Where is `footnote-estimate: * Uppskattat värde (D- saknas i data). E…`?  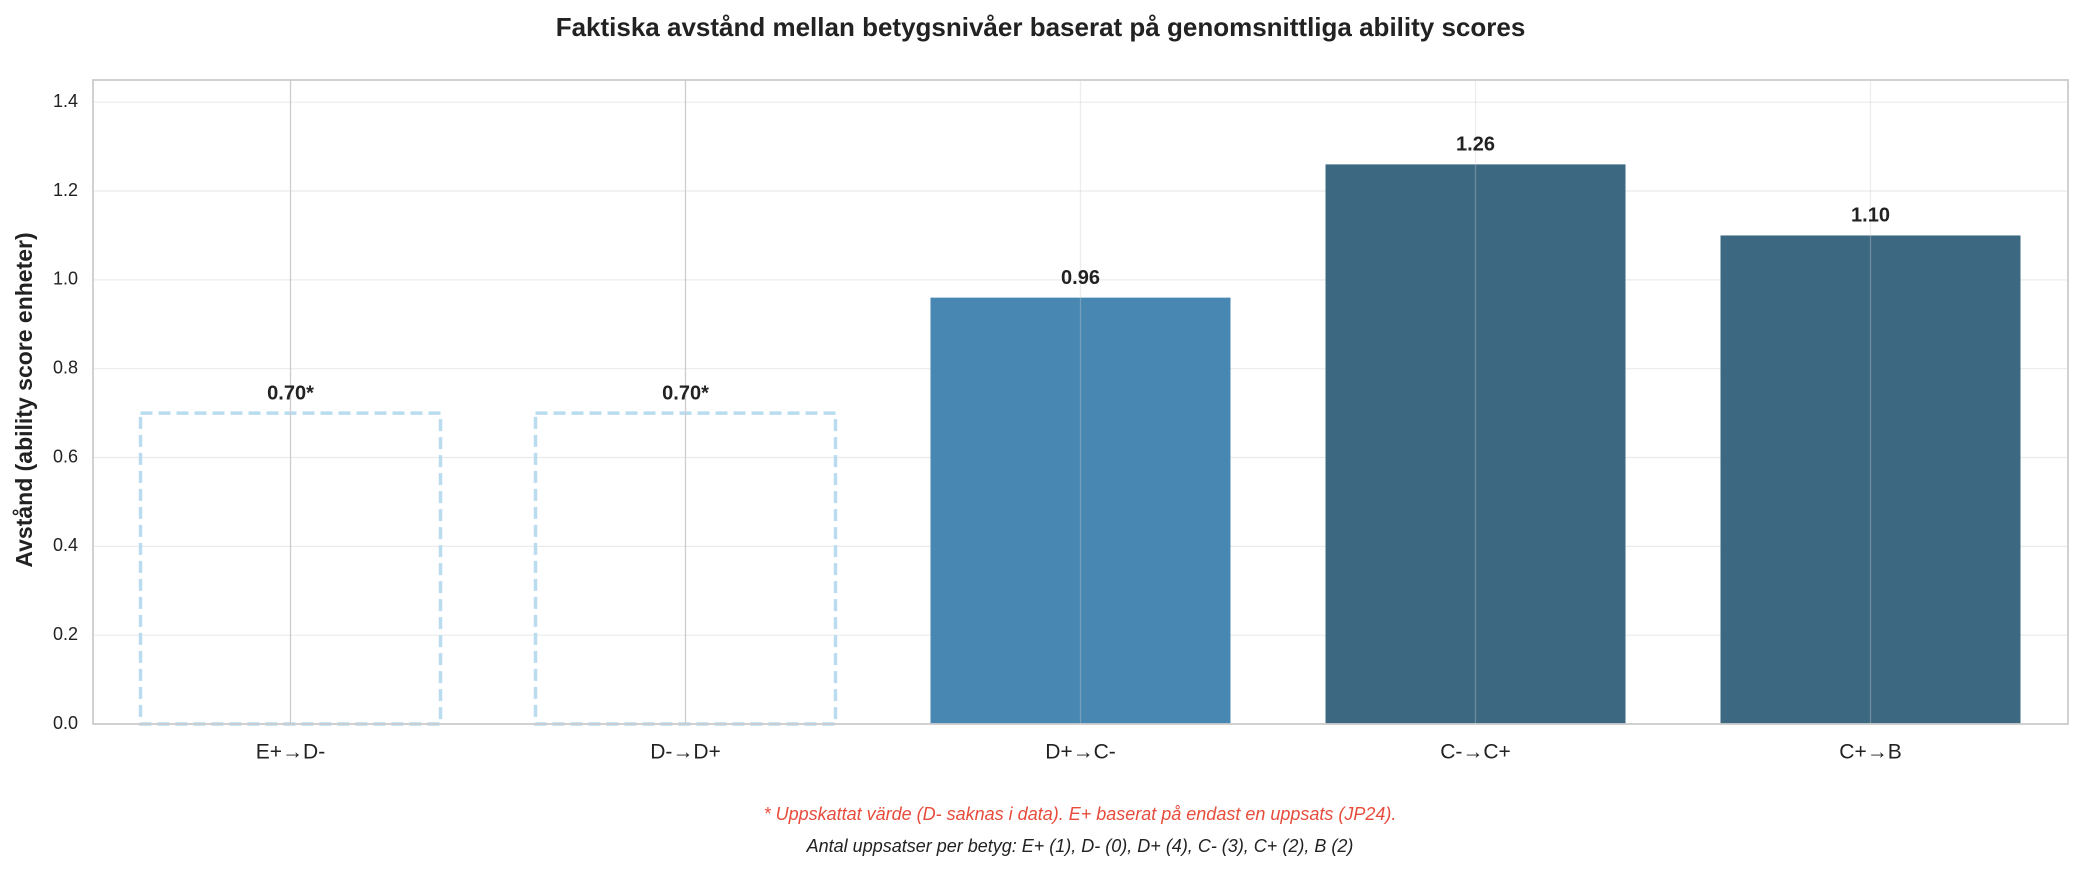 footnote-estimate: * Uppskattat värde (D- saknas i data). E… is located at coordinates (1080, 814).